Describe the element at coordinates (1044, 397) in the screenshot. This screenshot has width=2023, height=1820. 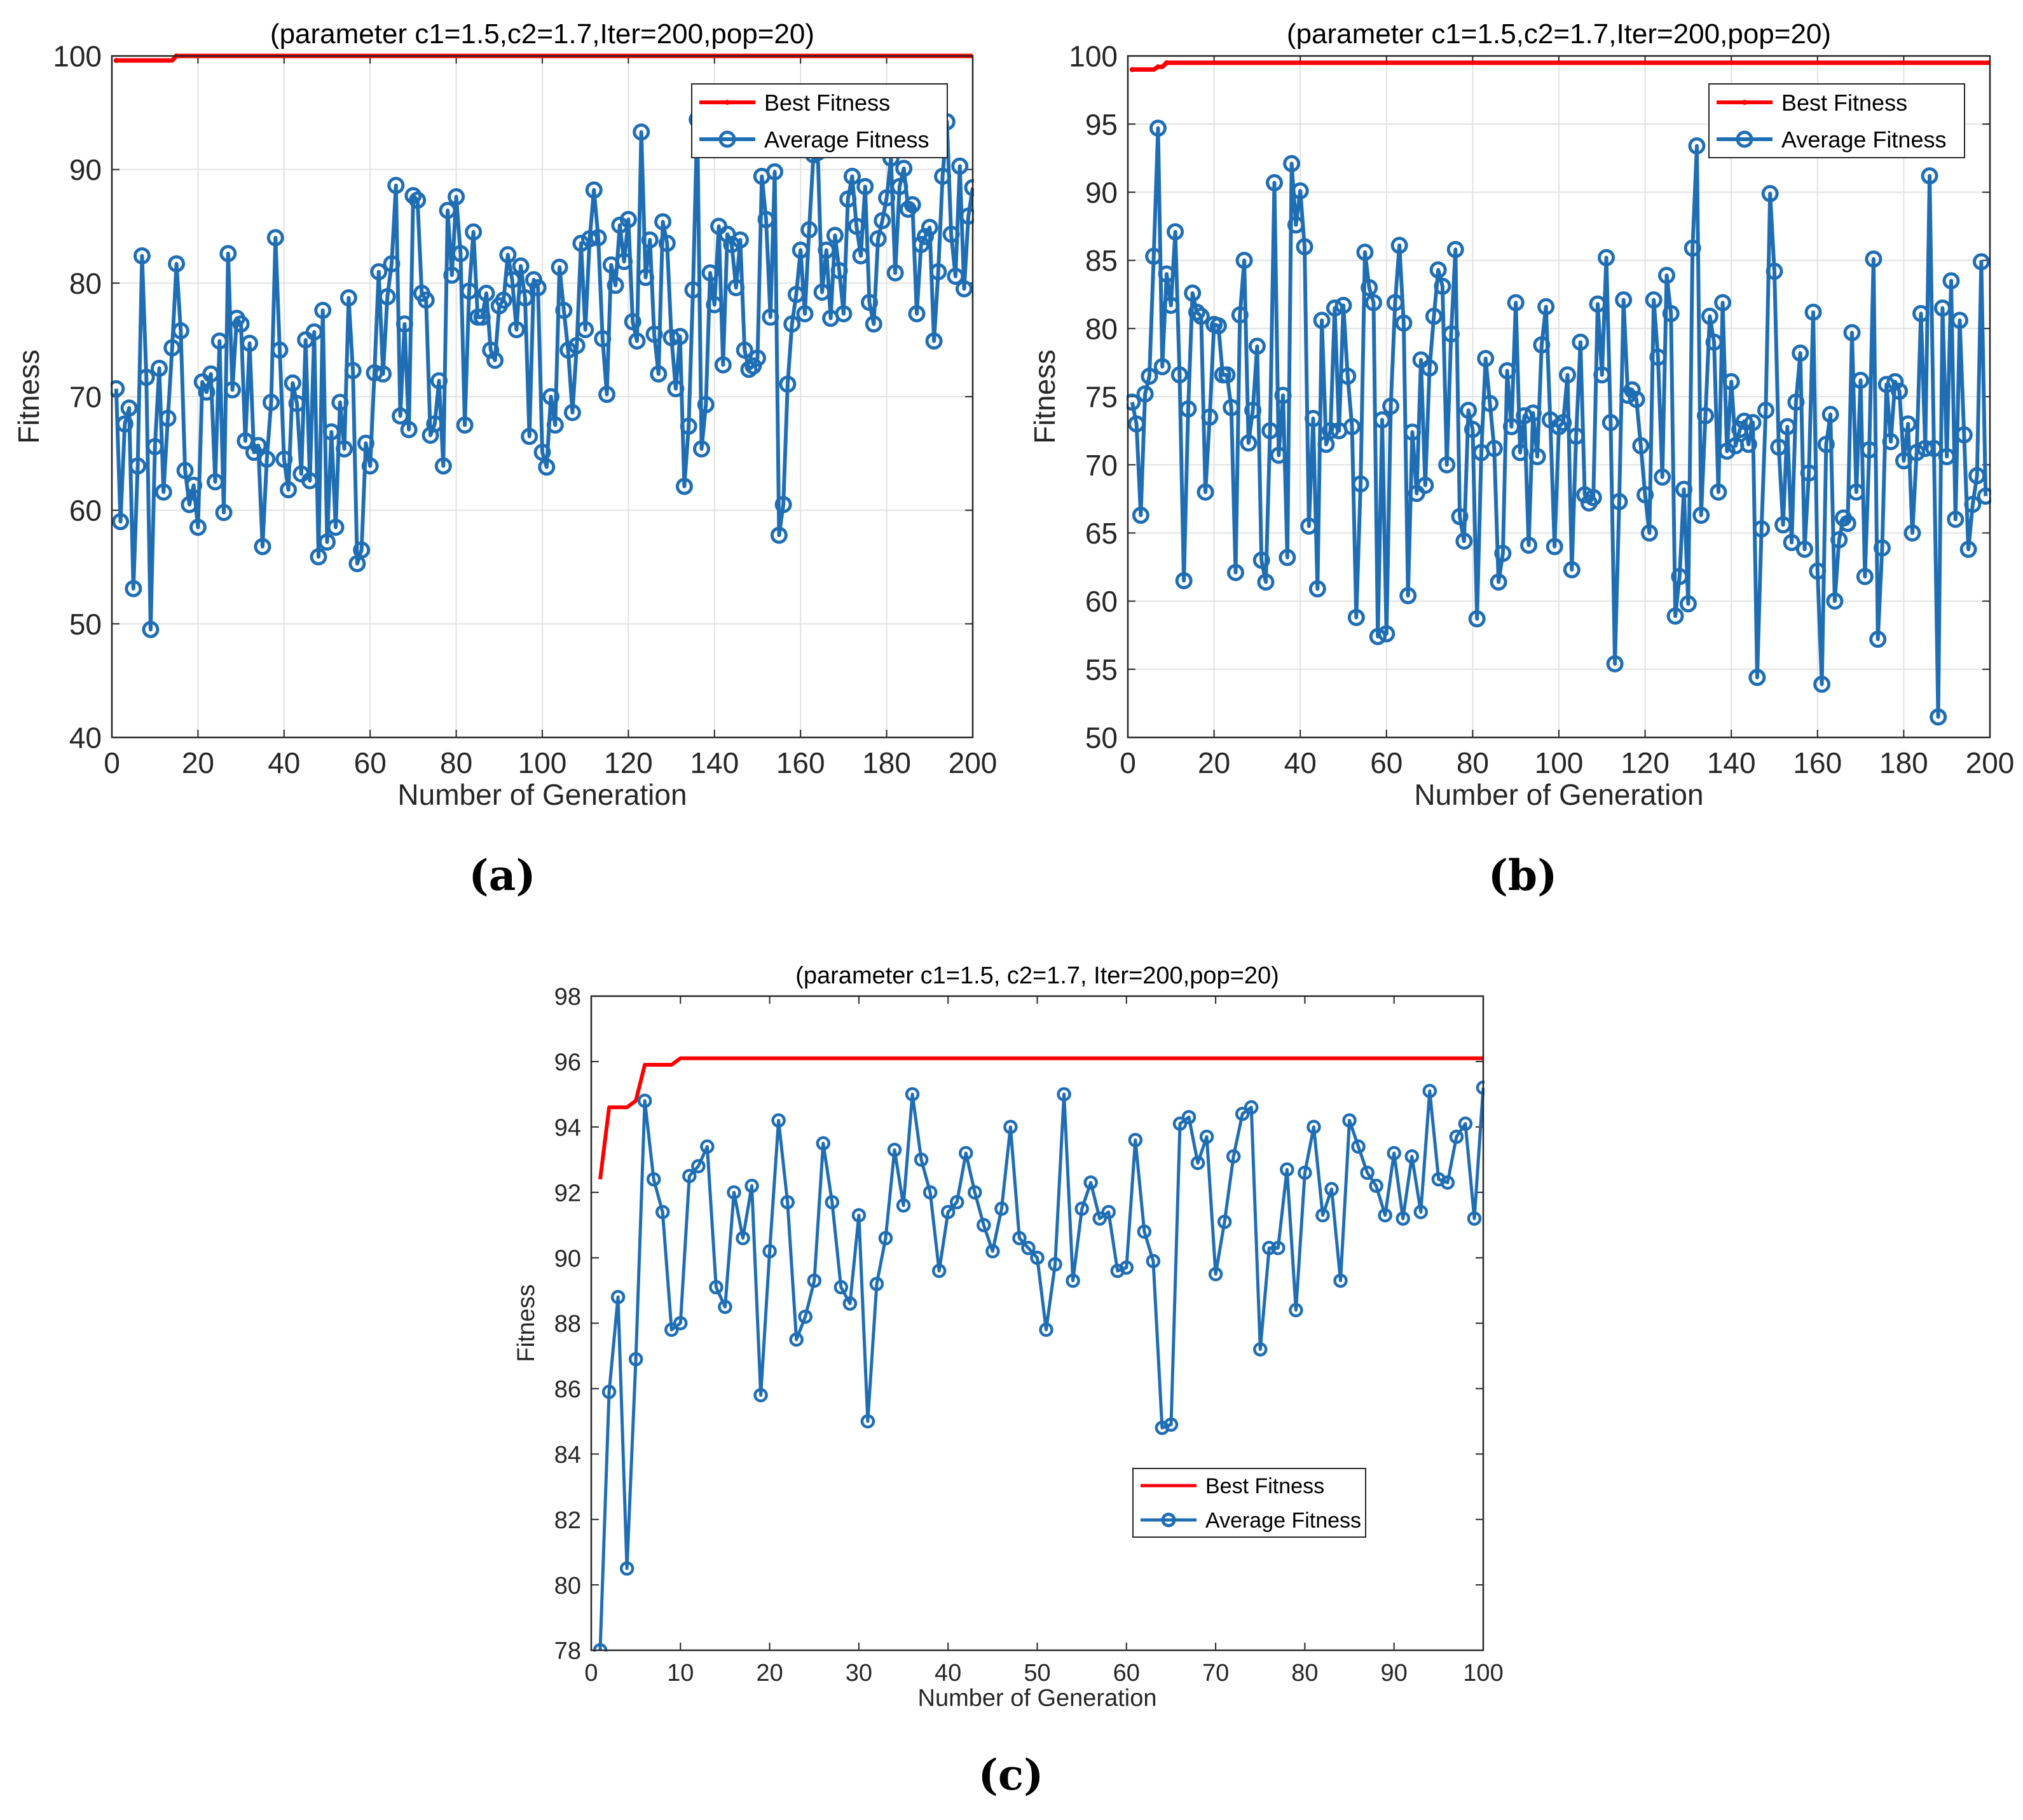
I see `y-axis-label: Fitness` at that location.